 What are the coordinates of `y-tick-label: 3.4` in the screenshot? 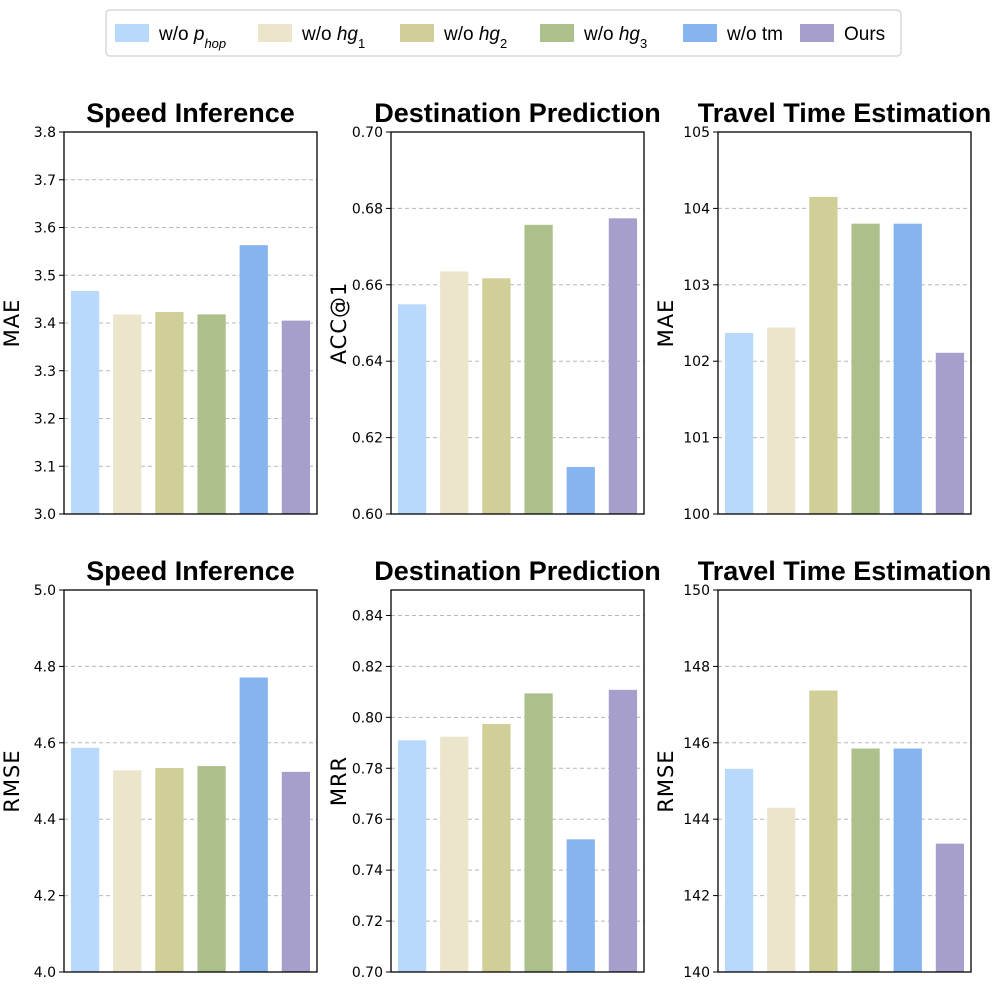 It's located at (45, 324).